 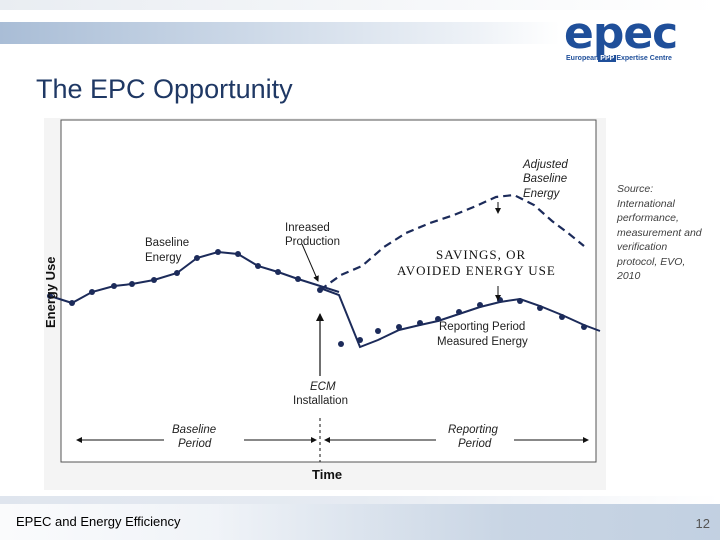 I want to click on epec-logo: epec European PPP Expertise Centre, so click(x=635, y=37).